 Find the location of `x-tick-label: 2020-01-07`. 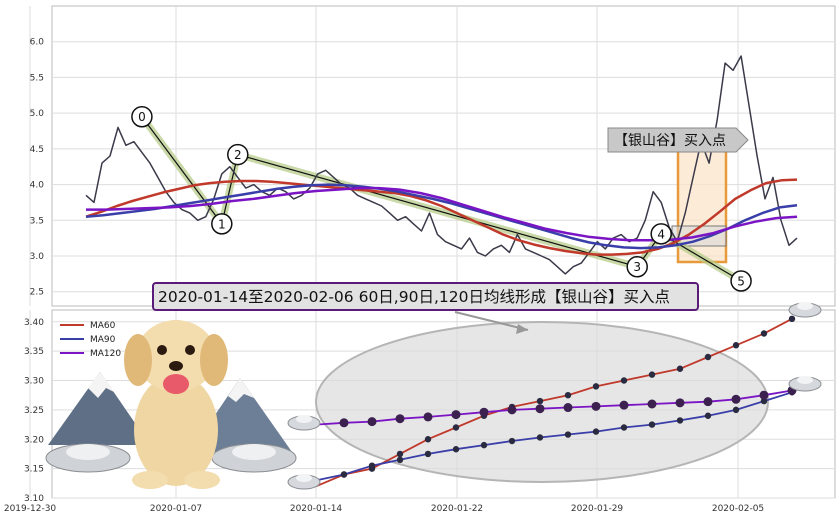

x-tick-label: 2020-01-07 is located at coordinates (176, 509).